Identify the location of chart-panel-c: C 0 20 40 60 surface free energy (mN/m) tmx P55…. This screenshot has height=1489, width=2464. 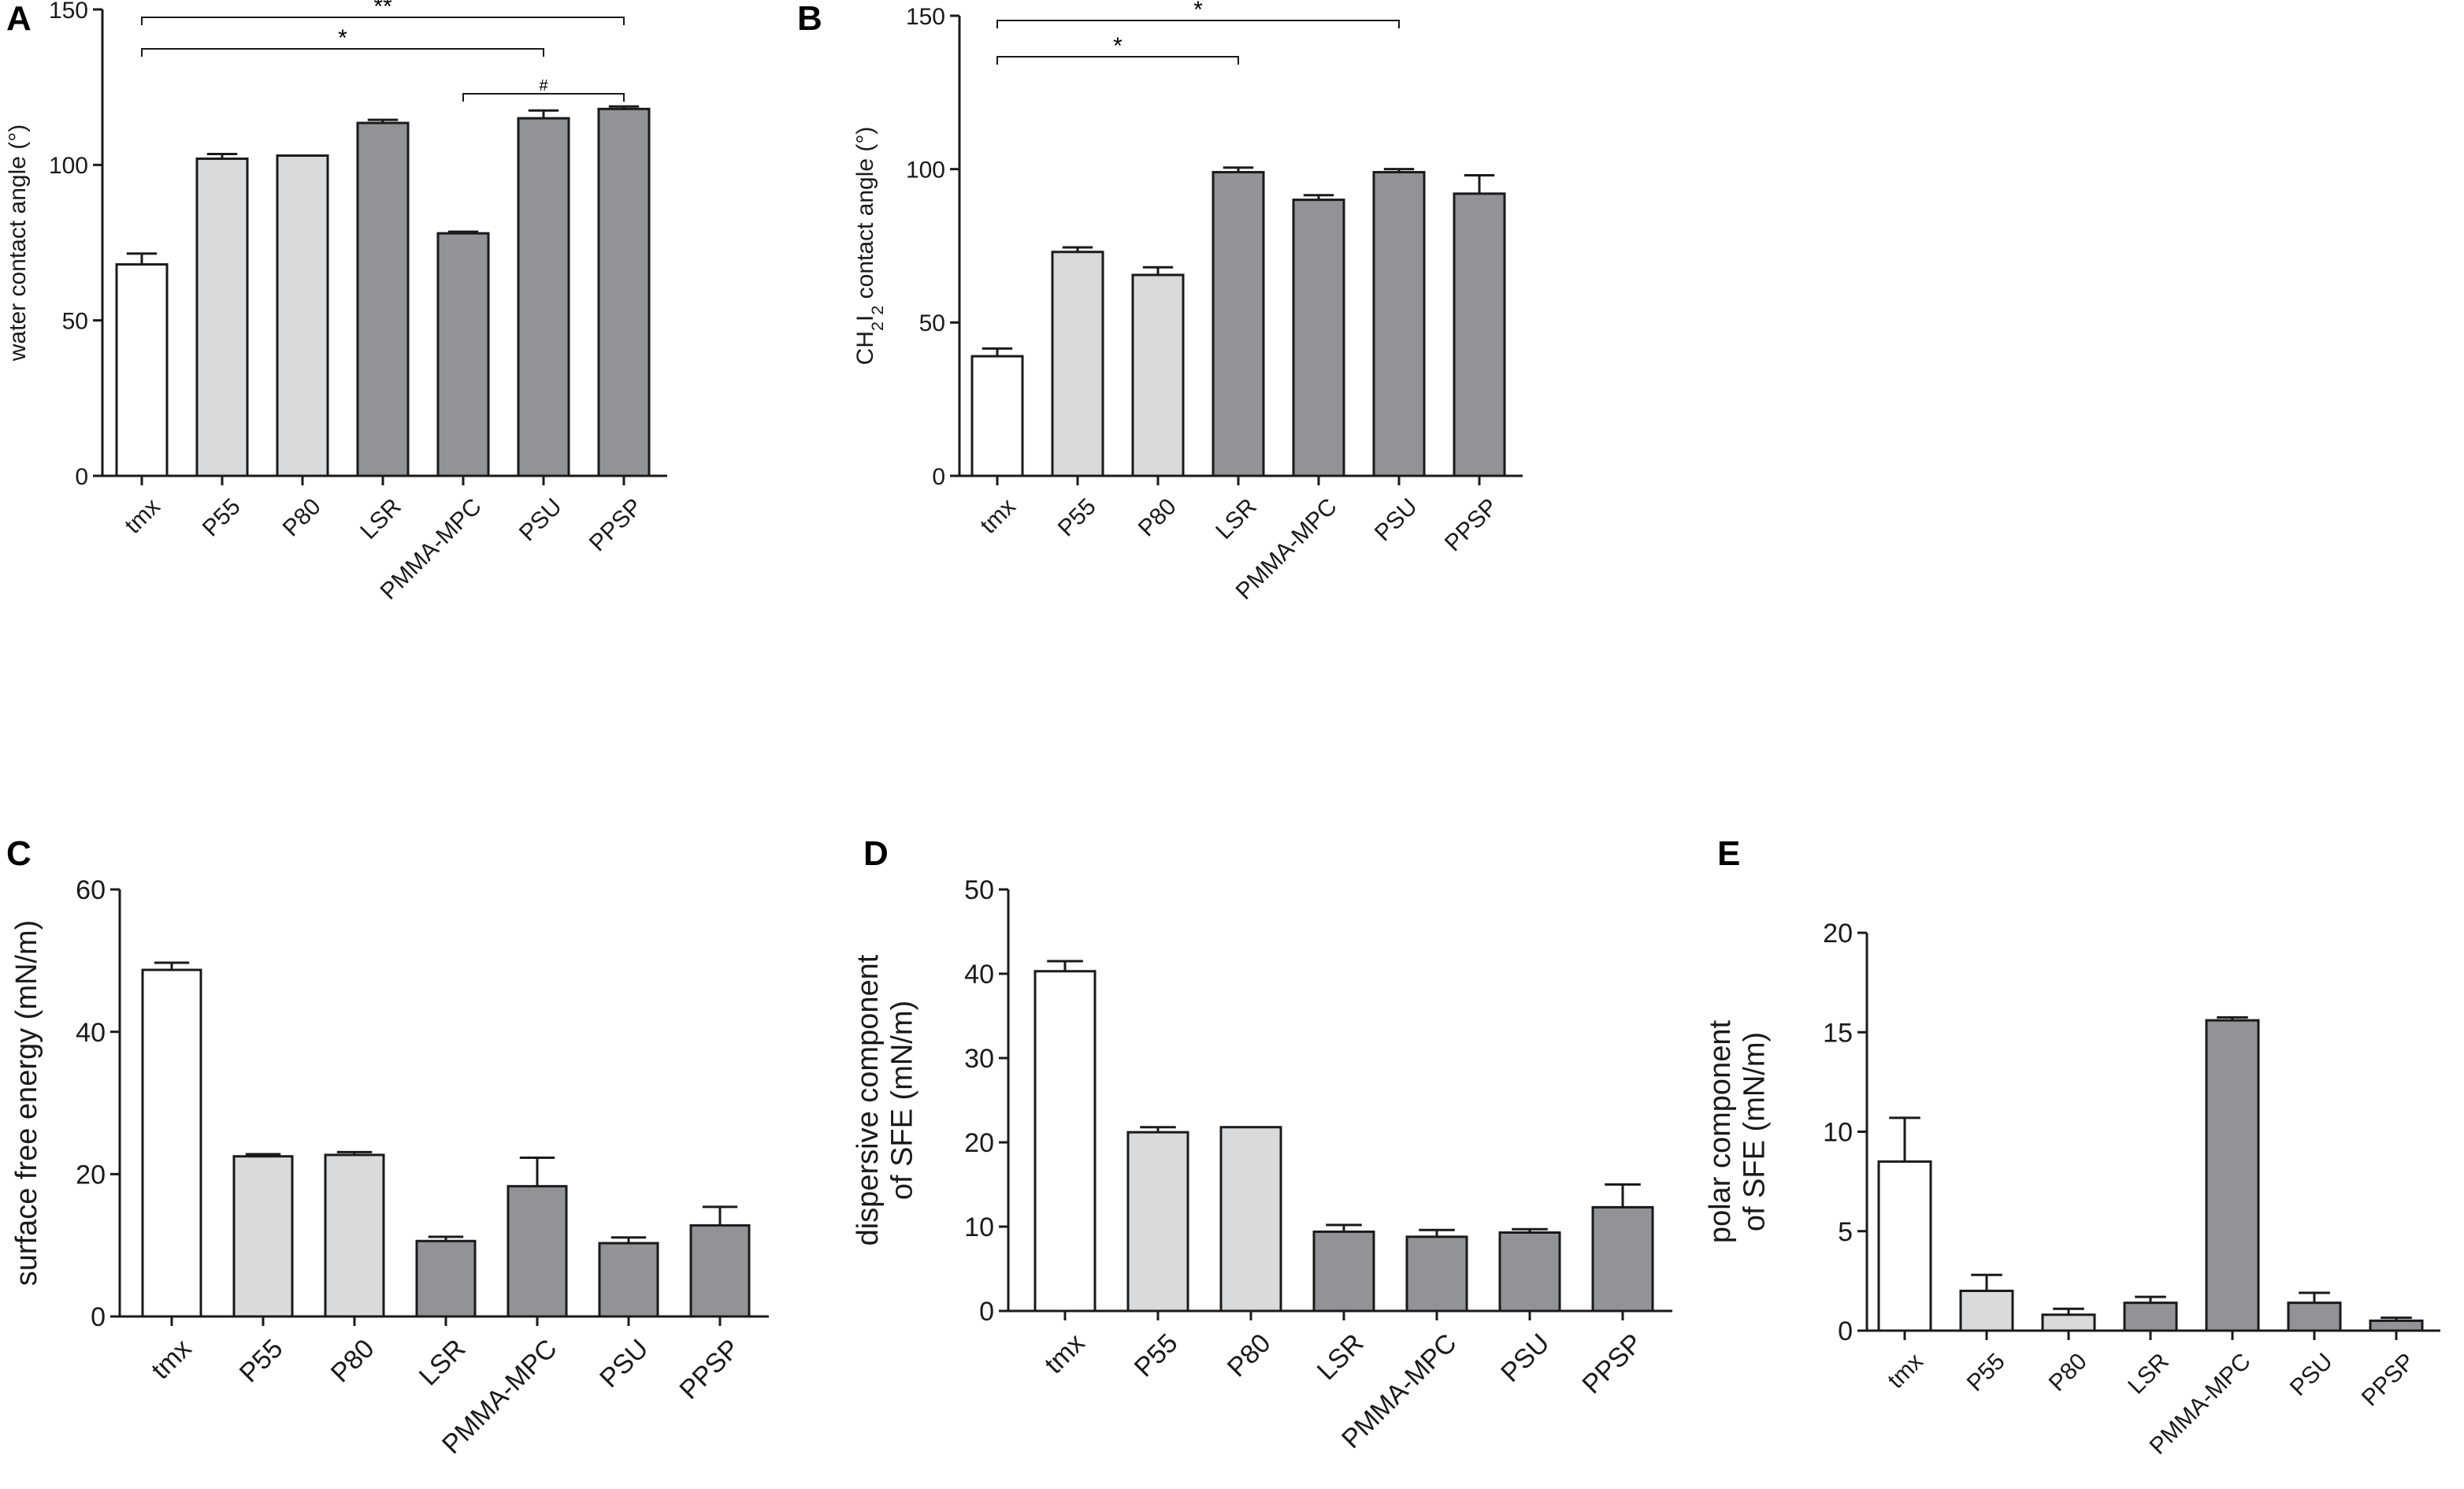
(387, 1147).